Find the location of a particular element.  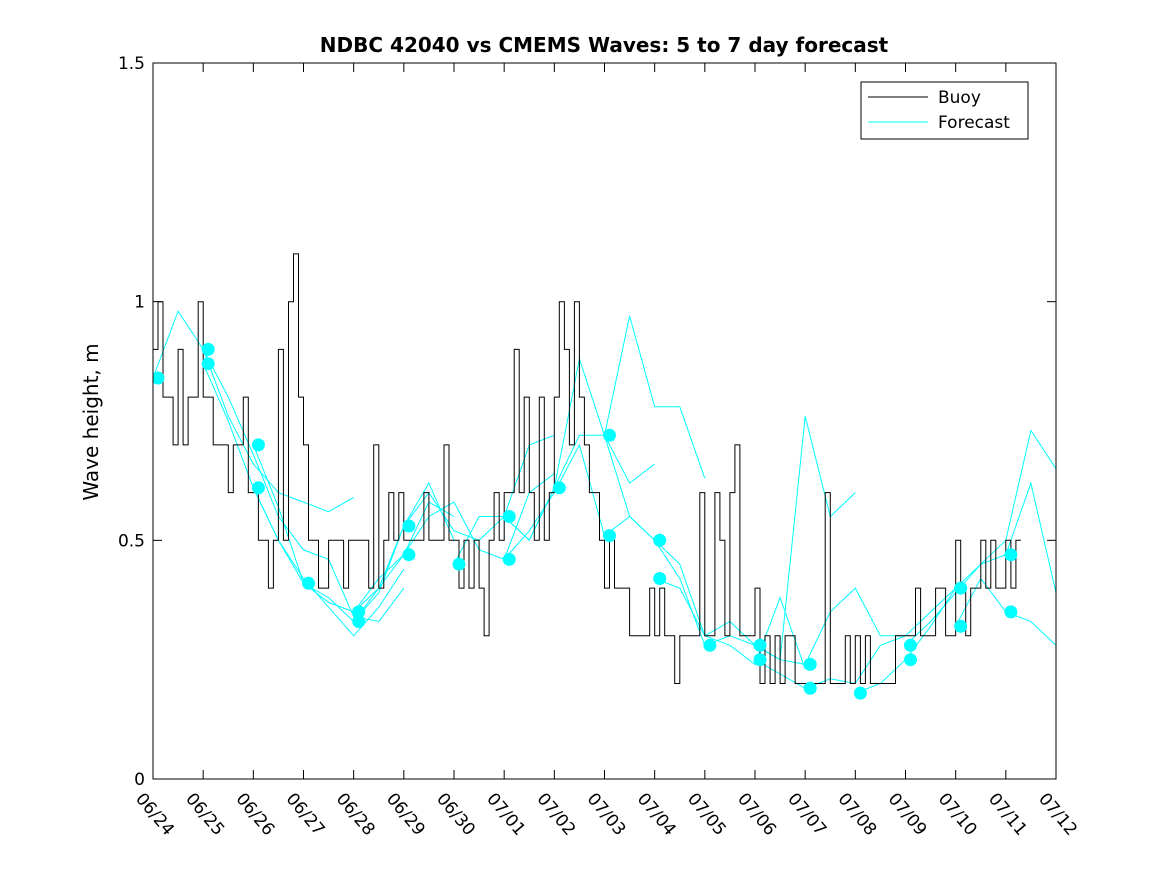

y-tick-label: 1.5 is located at coordinates (131, 64).